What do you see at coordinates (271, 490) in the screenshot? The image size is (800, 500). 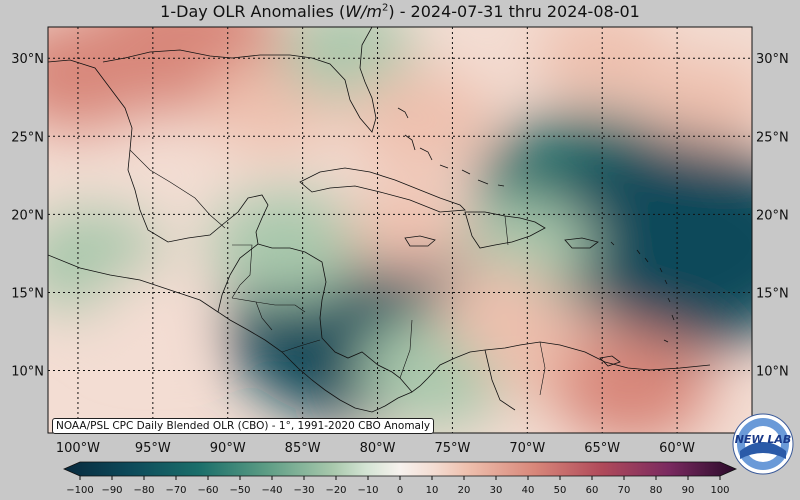 I see `colorbar-label: −40` at bounding box center [271, 490].